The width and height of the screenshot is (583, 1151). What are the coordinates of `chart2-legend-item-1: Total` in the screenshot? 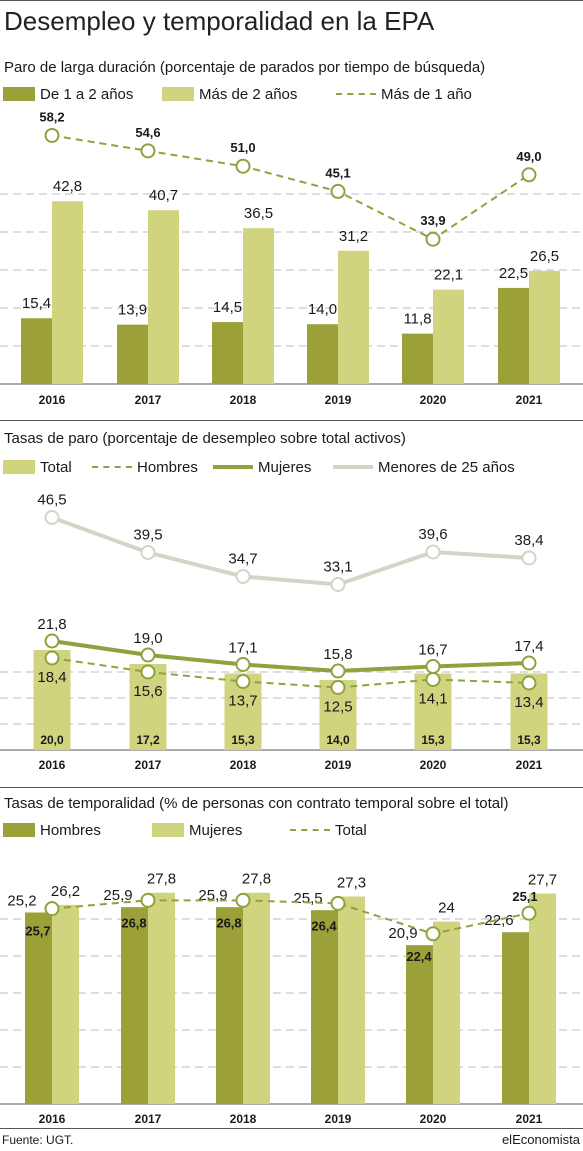 It's located at (37, 467).